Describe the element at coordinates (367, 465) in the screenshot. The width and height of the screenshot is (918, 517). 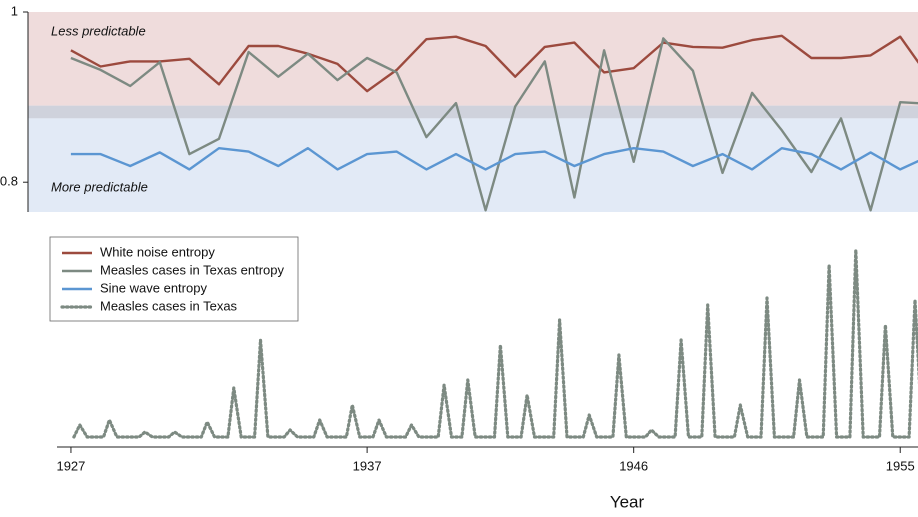
I see `x-tick-label: 1937` at that location.